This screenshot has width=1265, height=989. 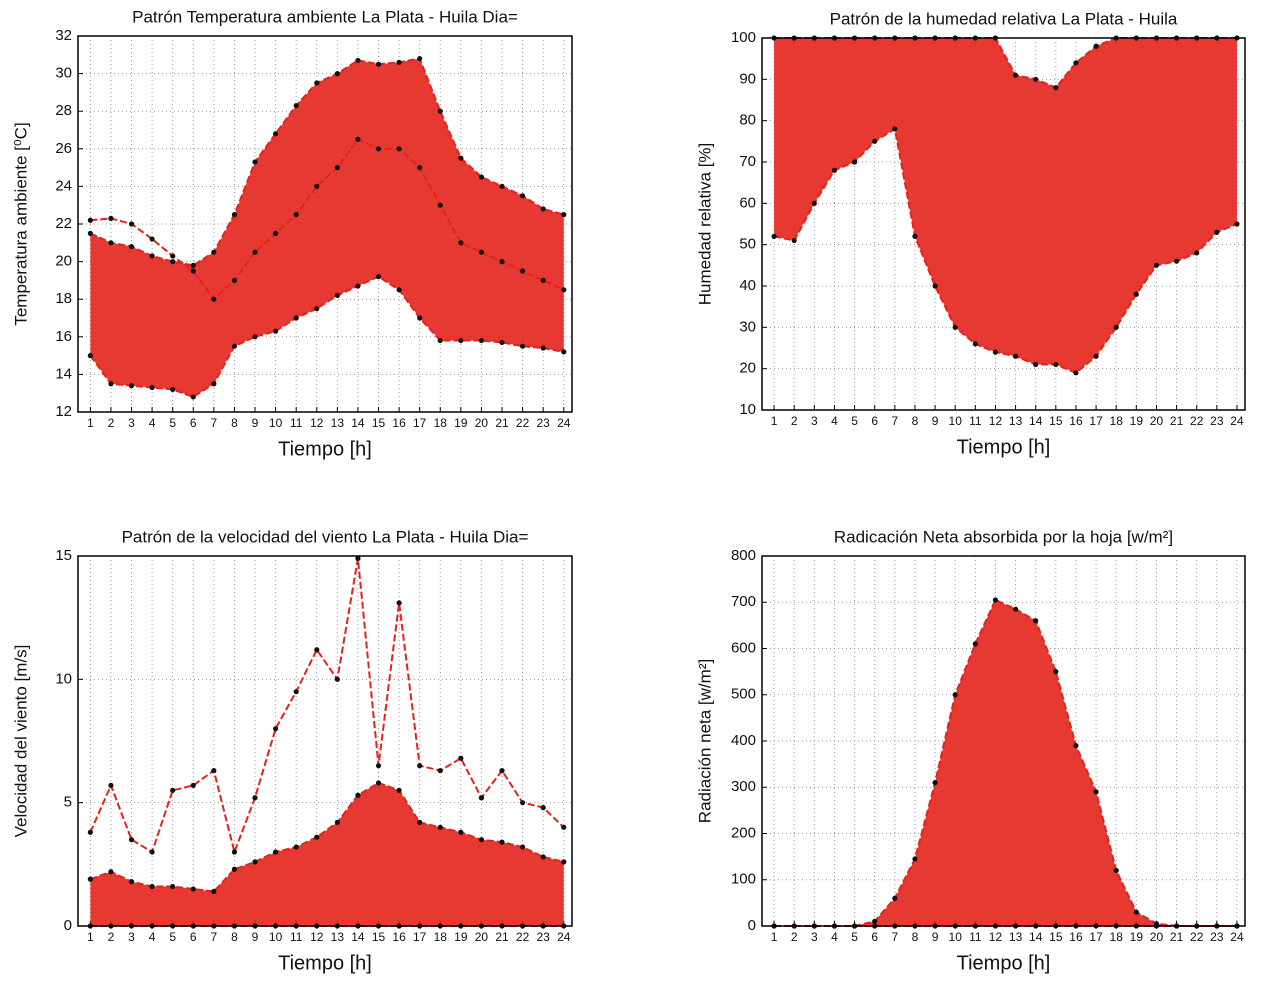 What do you see at coordinates (1096, 421) in the screenshot?
I see `x-tick-label: 17` at bounding box center [1096, 421].